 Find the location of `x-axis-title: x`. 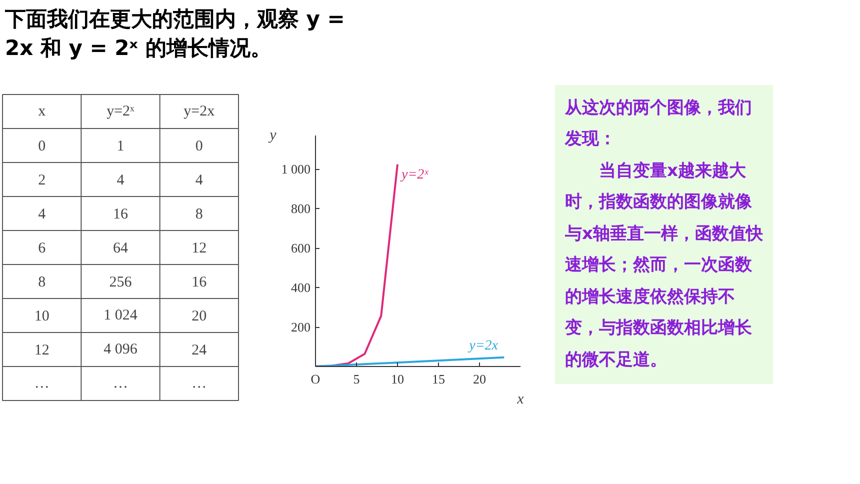

x-axis-title: x is located at coordinates (520, 400).